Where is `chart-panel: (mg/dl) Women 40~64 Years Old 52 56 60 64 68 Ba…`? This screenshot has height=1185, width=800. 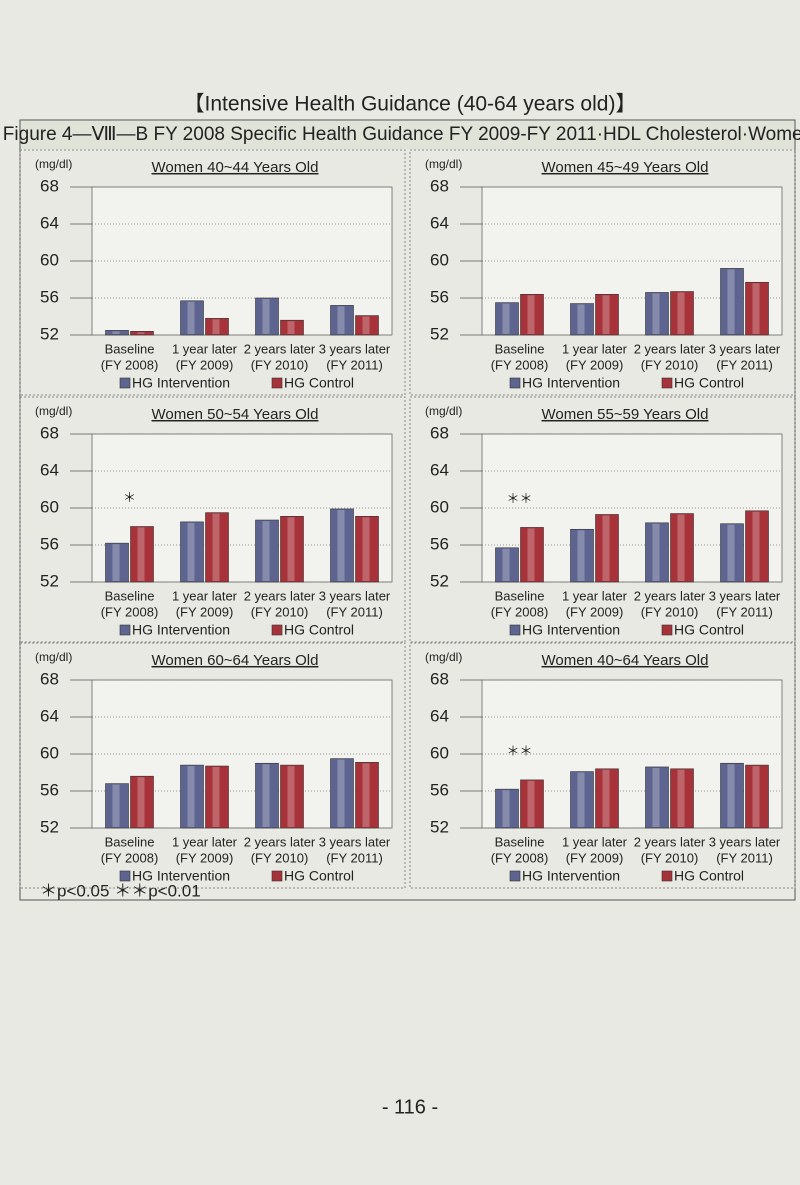 chart-panel: (mg/dl) Women 40~64 Years Old 52 56 60 64 68 Ba… is located at coordinates (602, 765).